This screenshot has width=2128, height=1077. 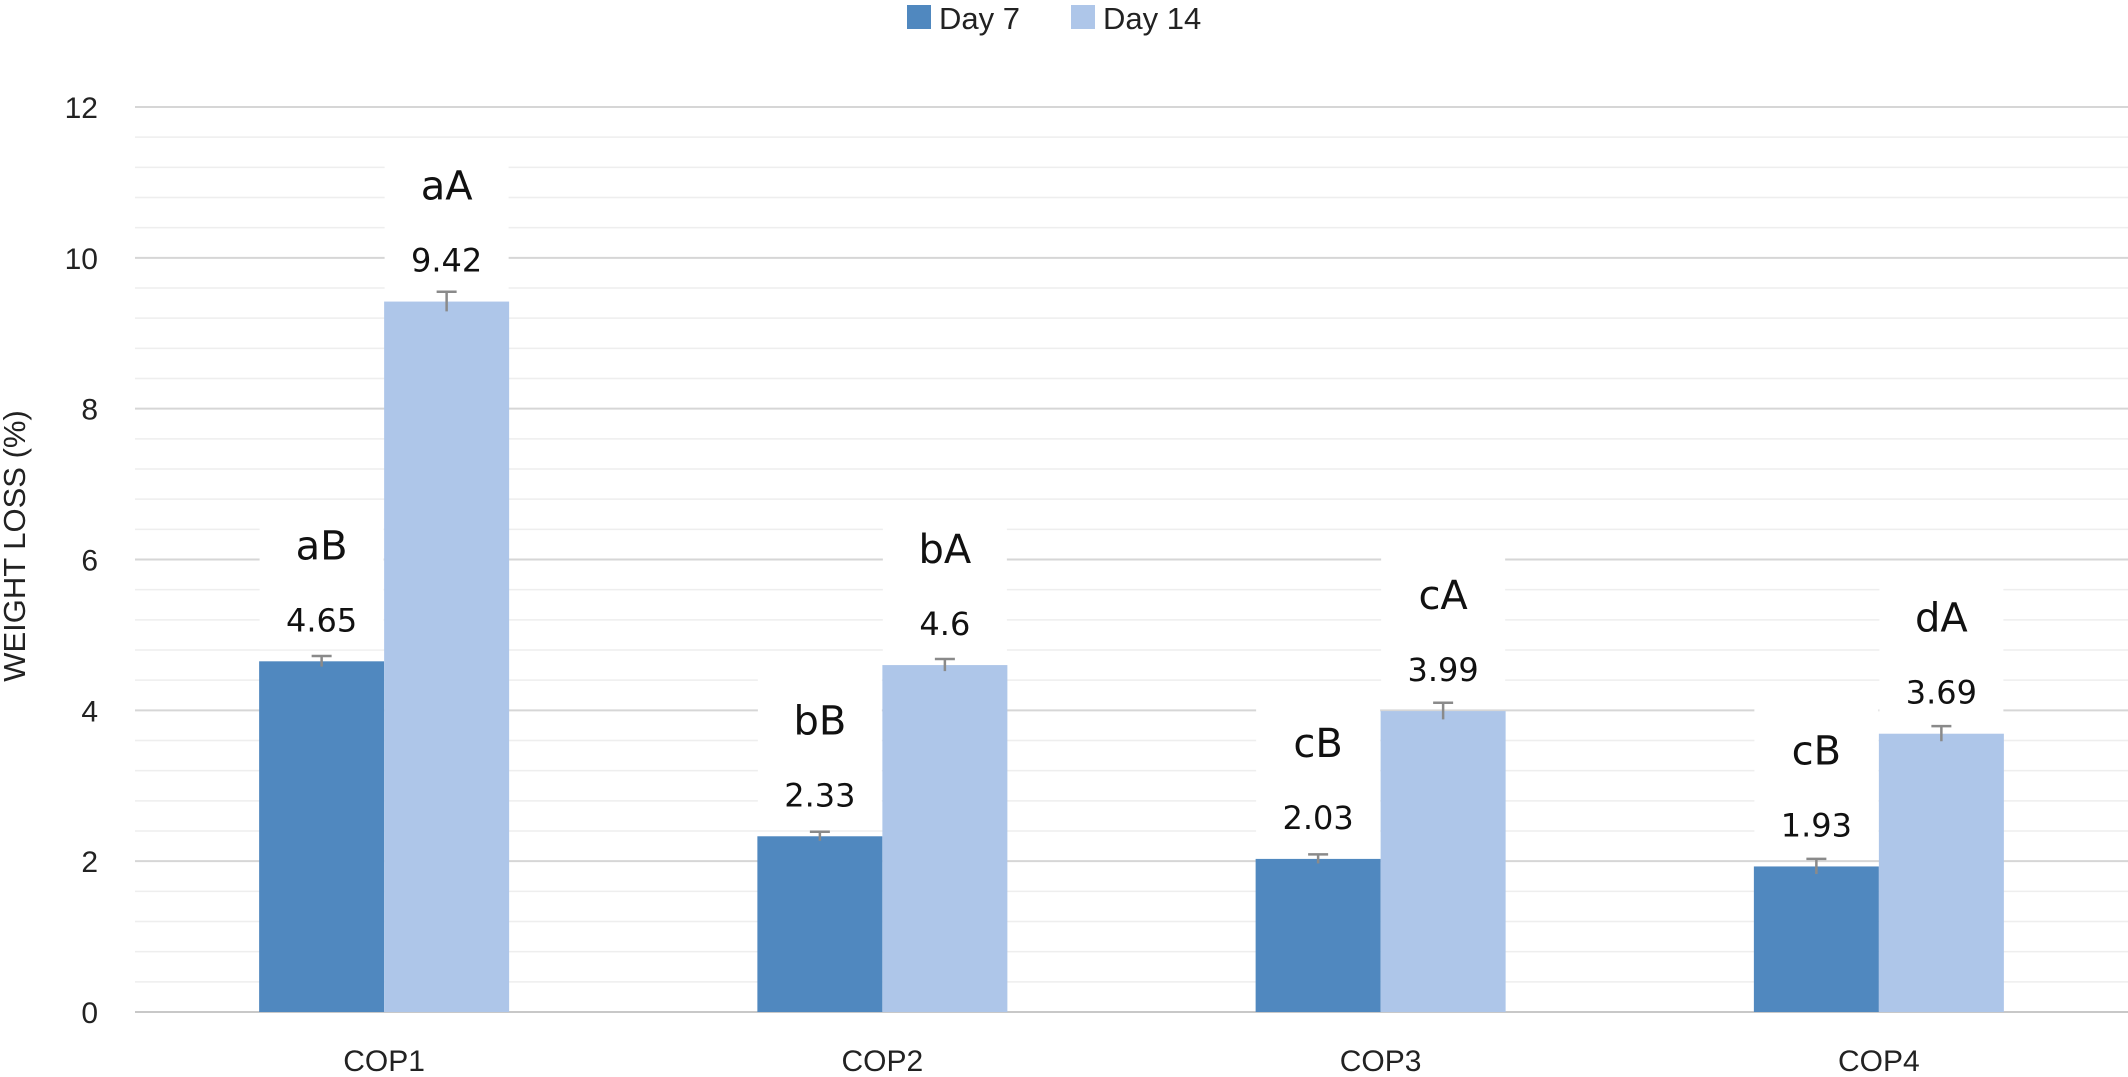 I want to click on value-label: 9.42, so click(x=446, y=261).